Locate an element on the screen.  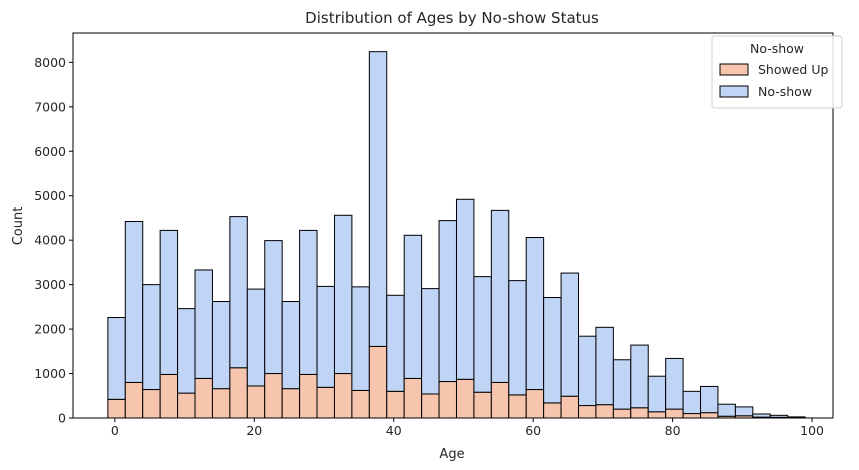
legend-title: No-show is located at coordinates (777, 48).